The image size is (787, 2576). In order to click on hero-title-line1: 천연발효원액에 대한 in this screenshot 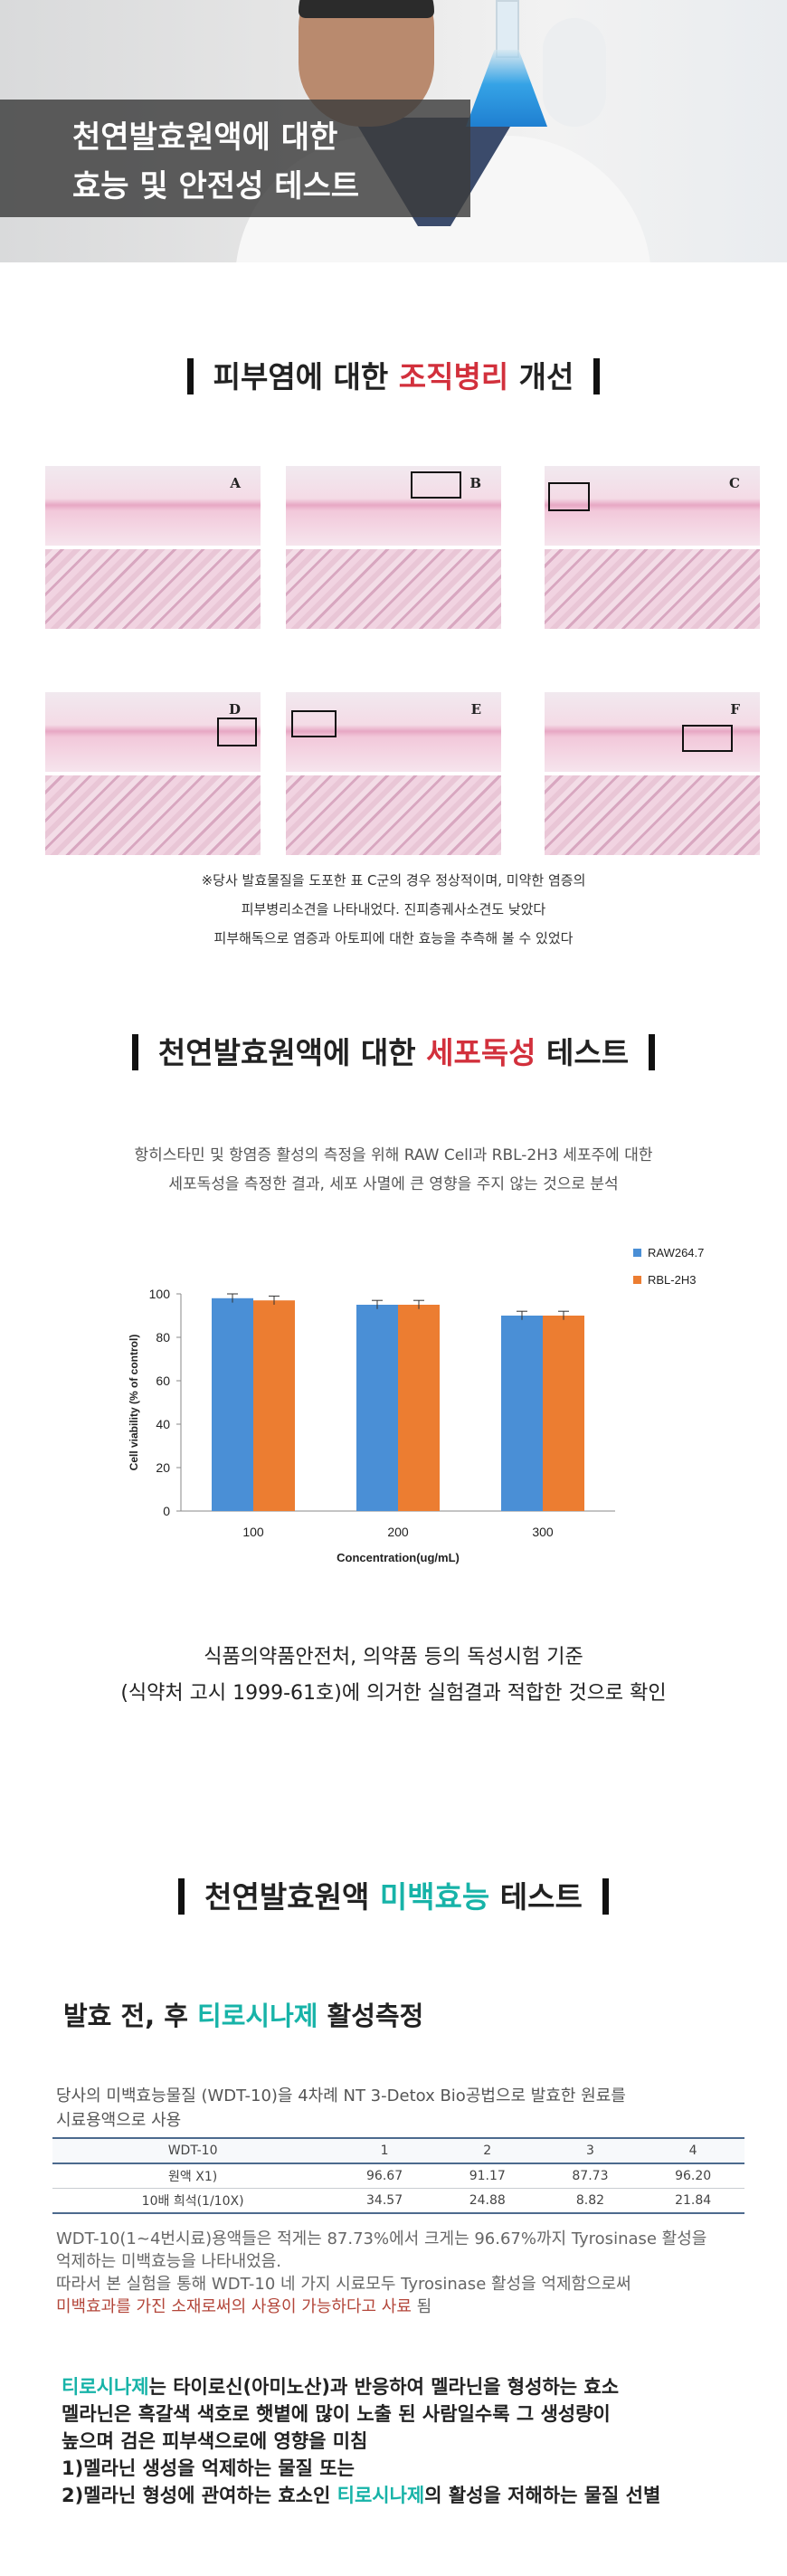, I will do `click(205, 138)`.